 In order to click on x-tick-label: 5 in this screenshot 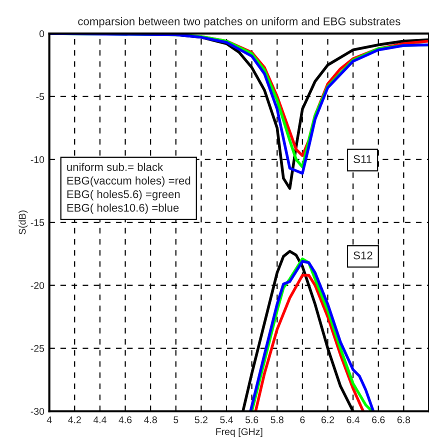, I will do `click(176, 420)`.